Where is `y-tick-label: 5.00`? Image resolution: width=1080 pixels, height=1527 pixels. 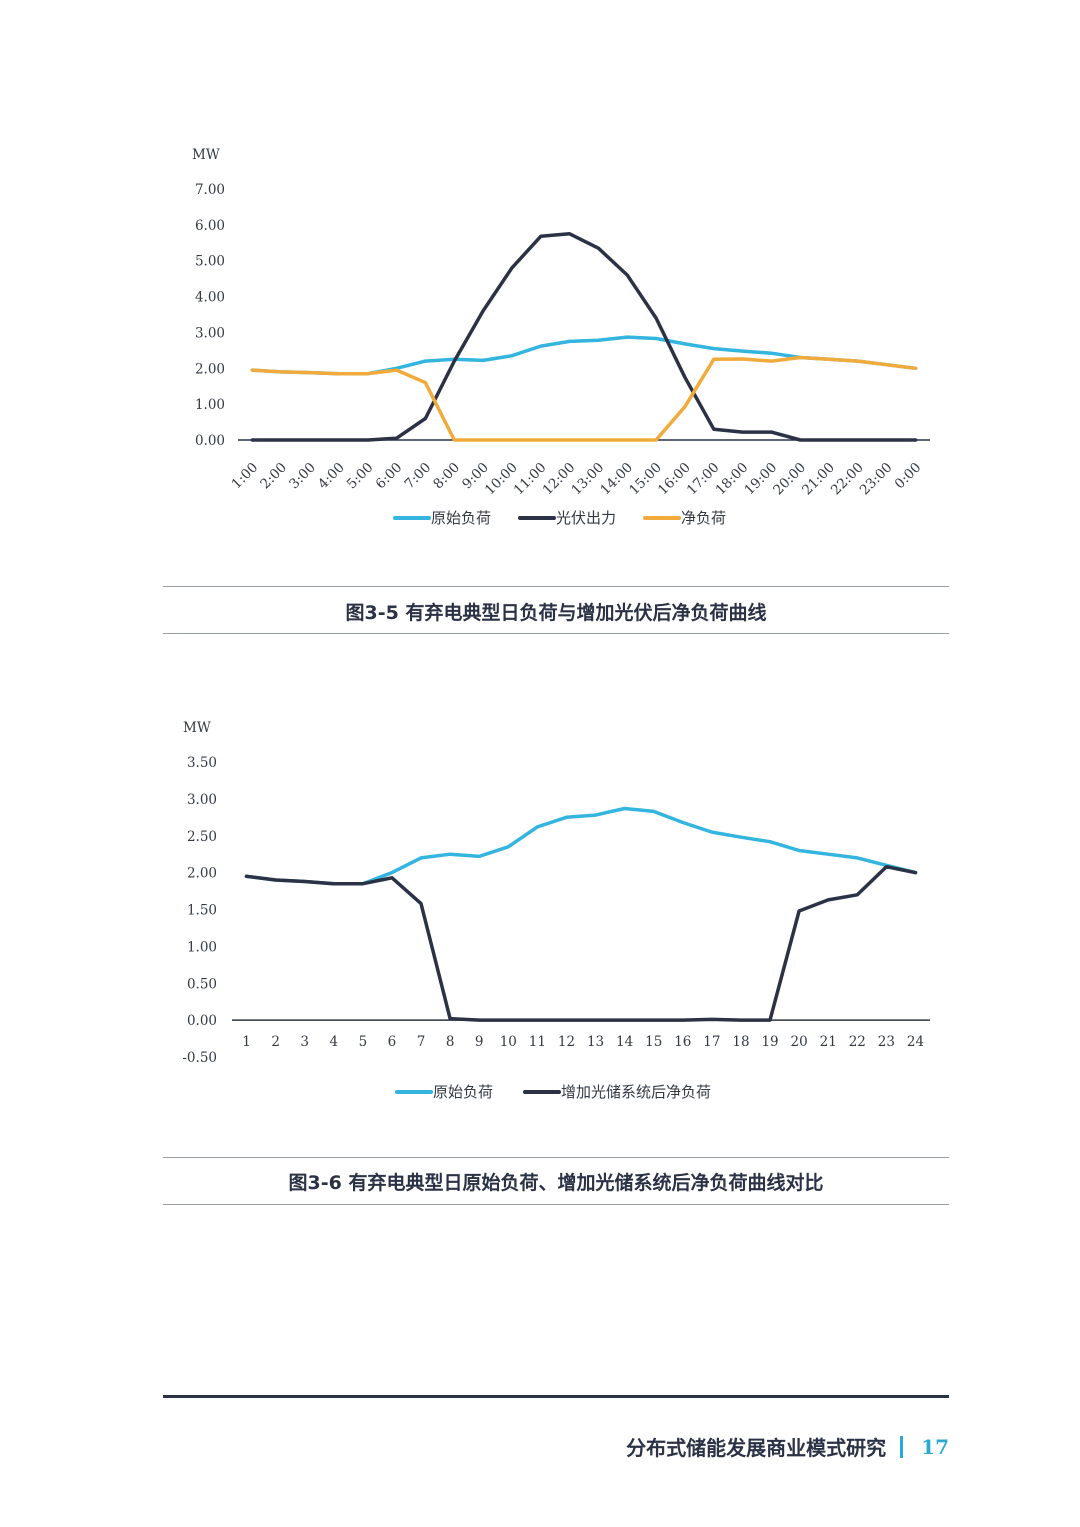
y-tick-label: 5.00 is located at coordinates (210, 262).